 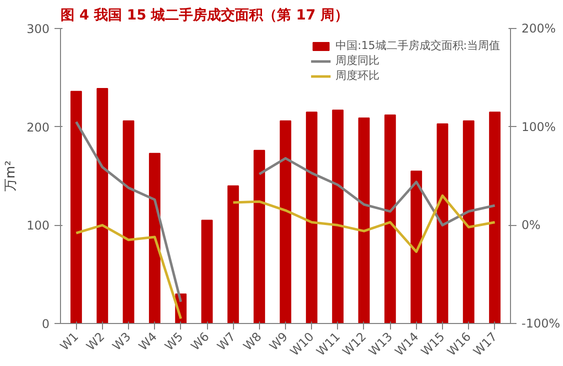 I want to click on chart-title: 图 4 我国 15 城二手房成交面积（第 17 周）, so click(x=204, y=15).